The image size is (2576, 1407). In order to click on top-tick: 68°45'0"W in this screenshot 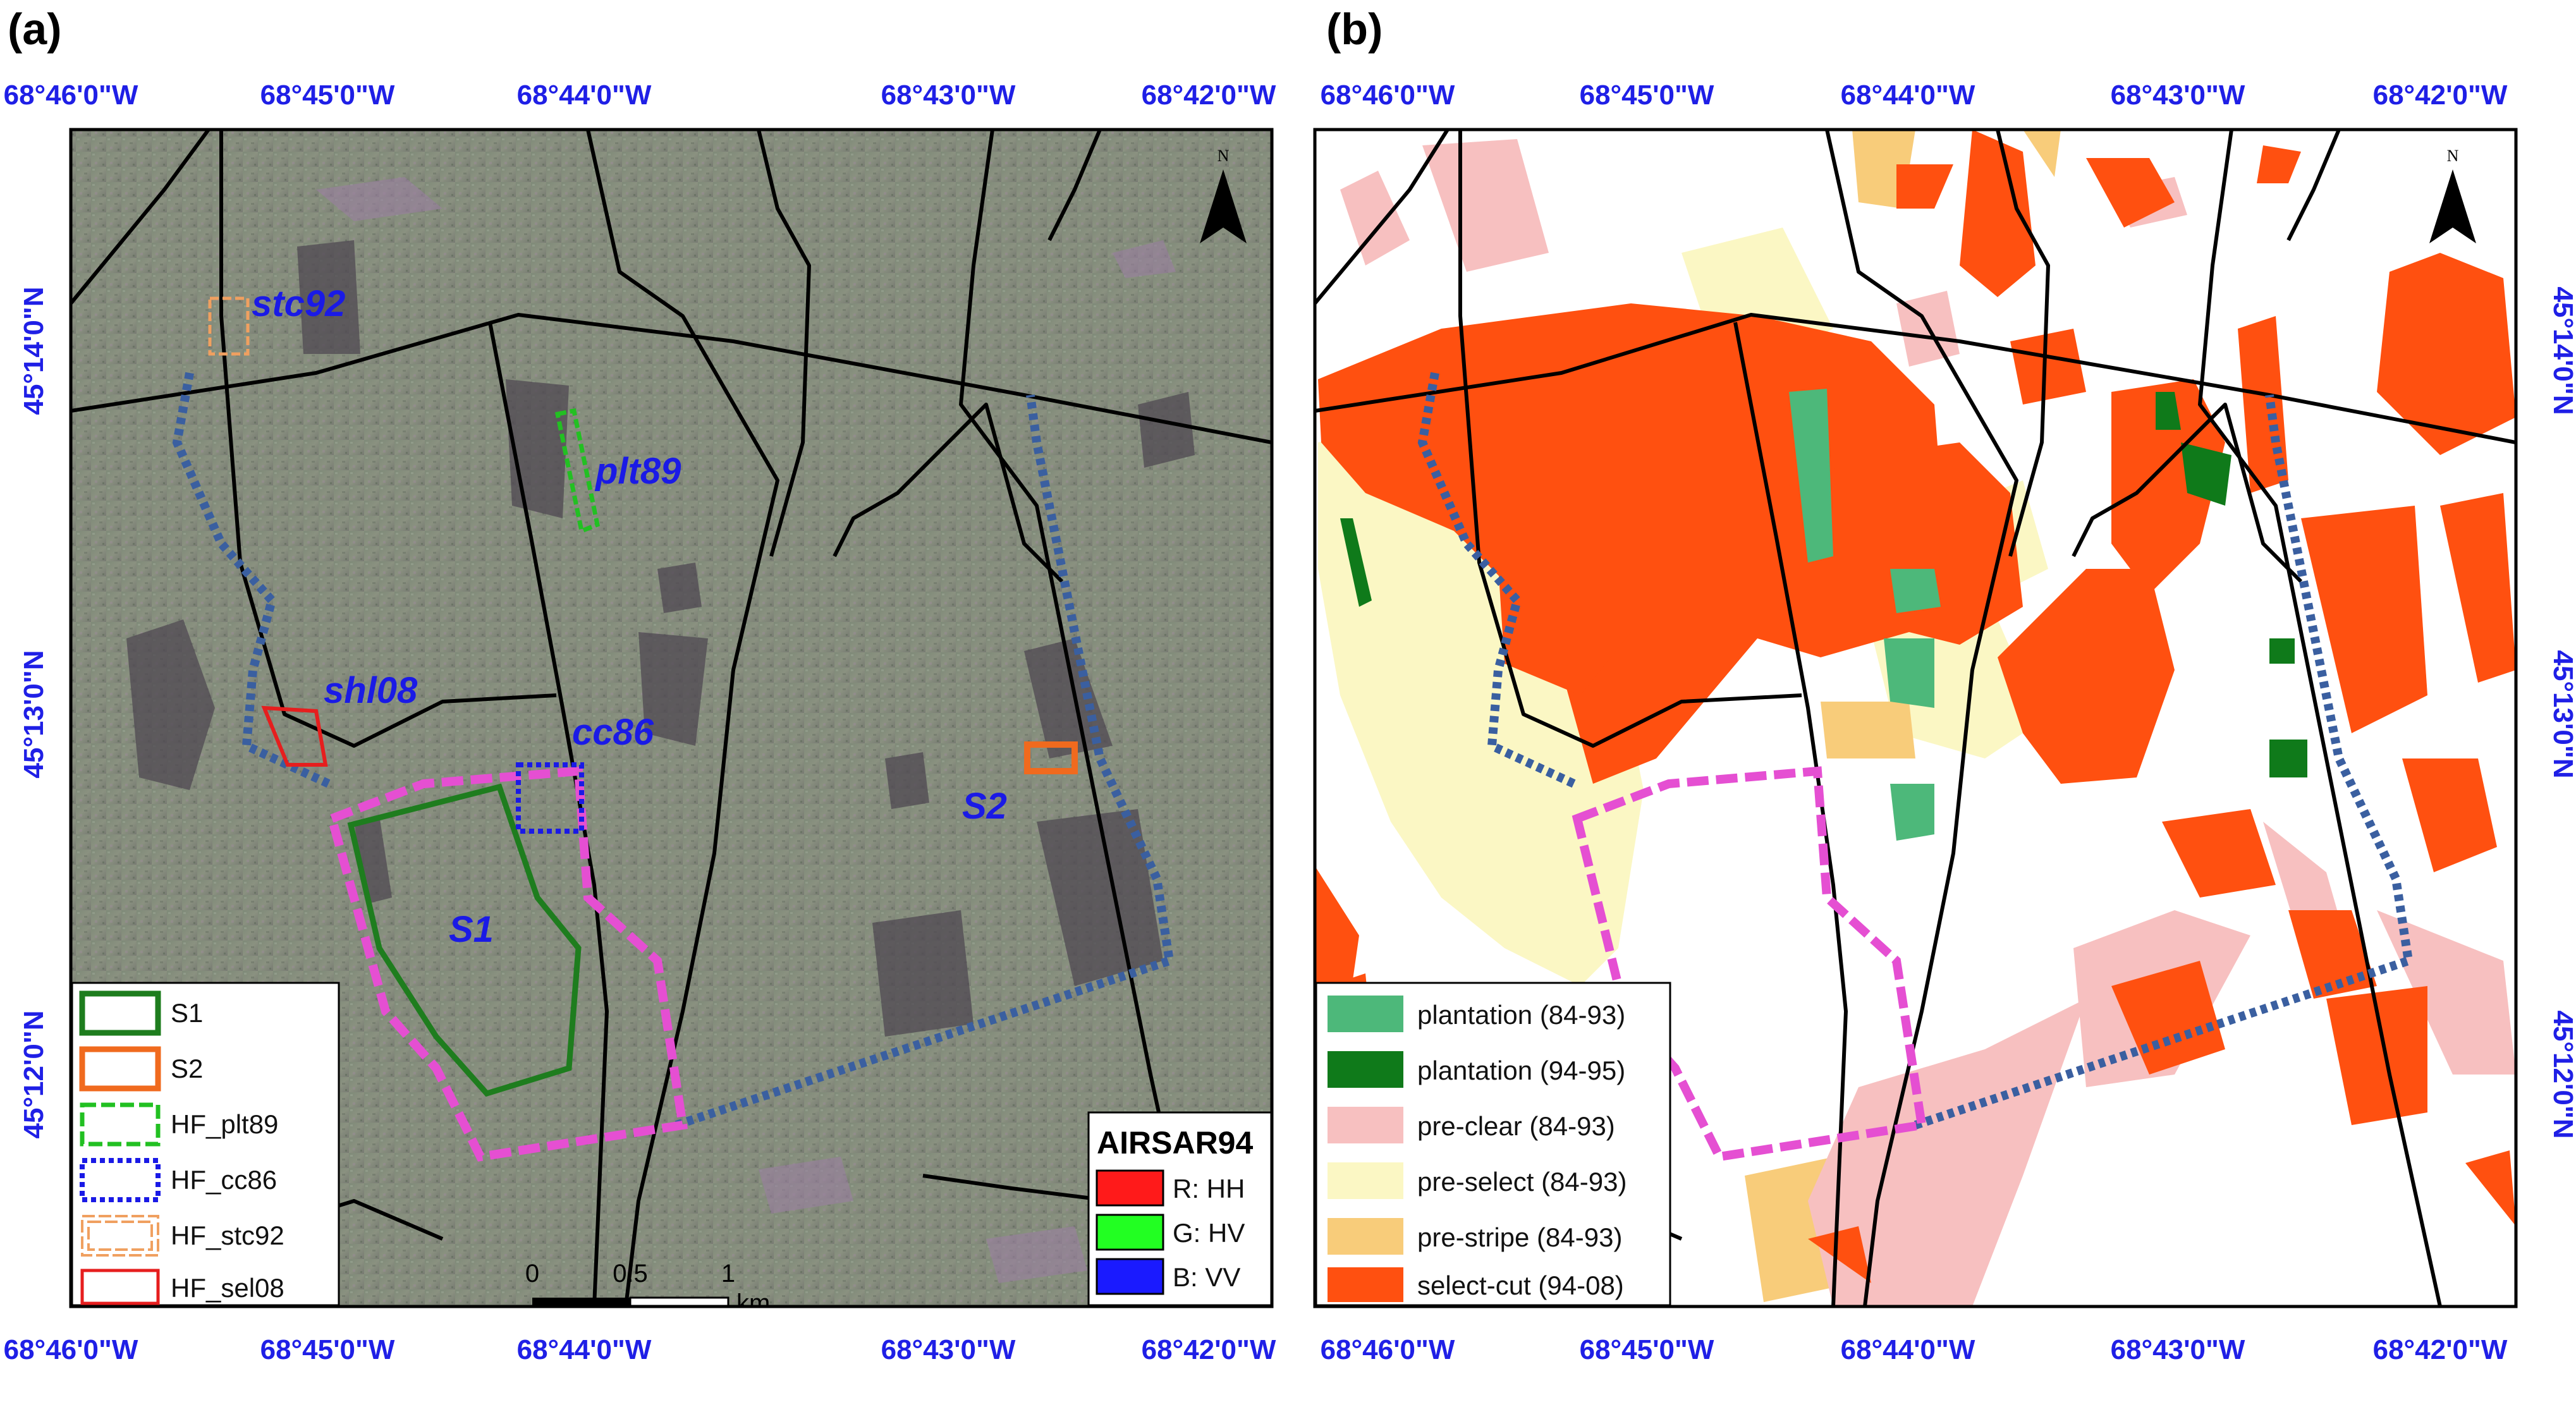, I will do `click(1647, 95)`.